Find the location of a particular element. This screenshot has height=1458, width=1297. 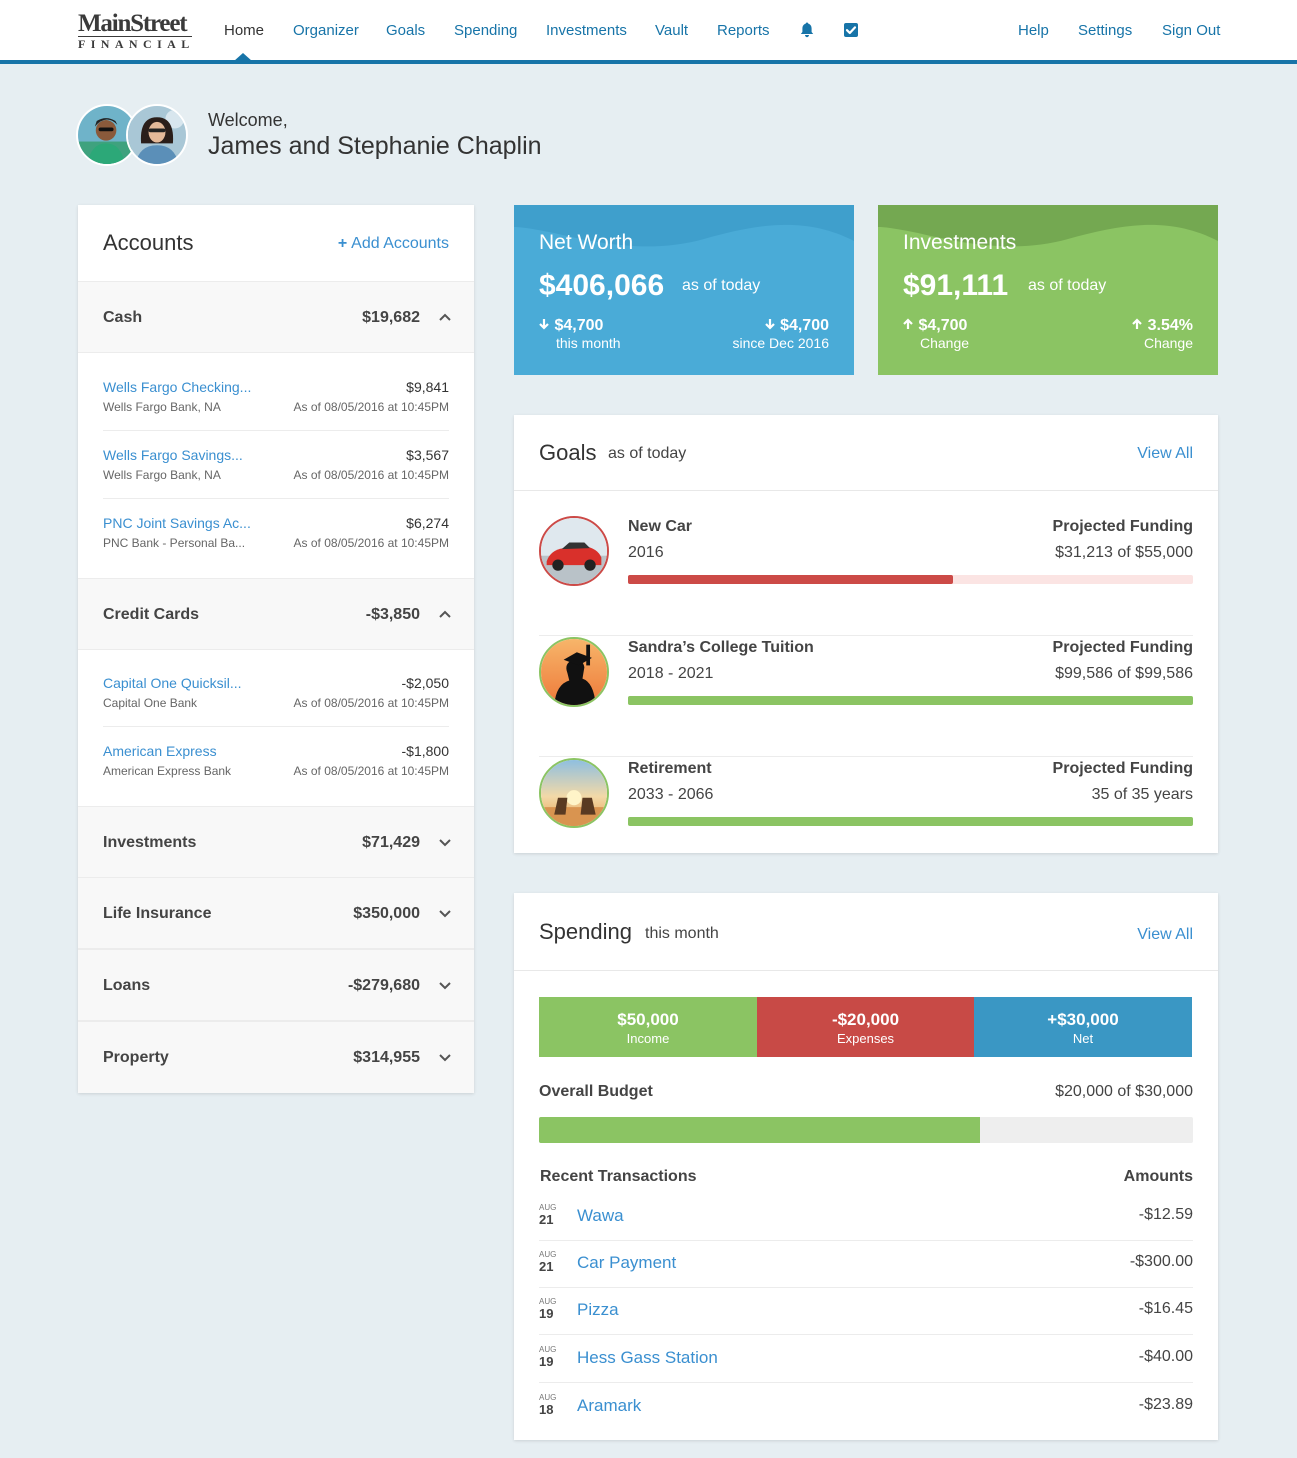

nav-vault: Vault is located at coordinates (672, 30).